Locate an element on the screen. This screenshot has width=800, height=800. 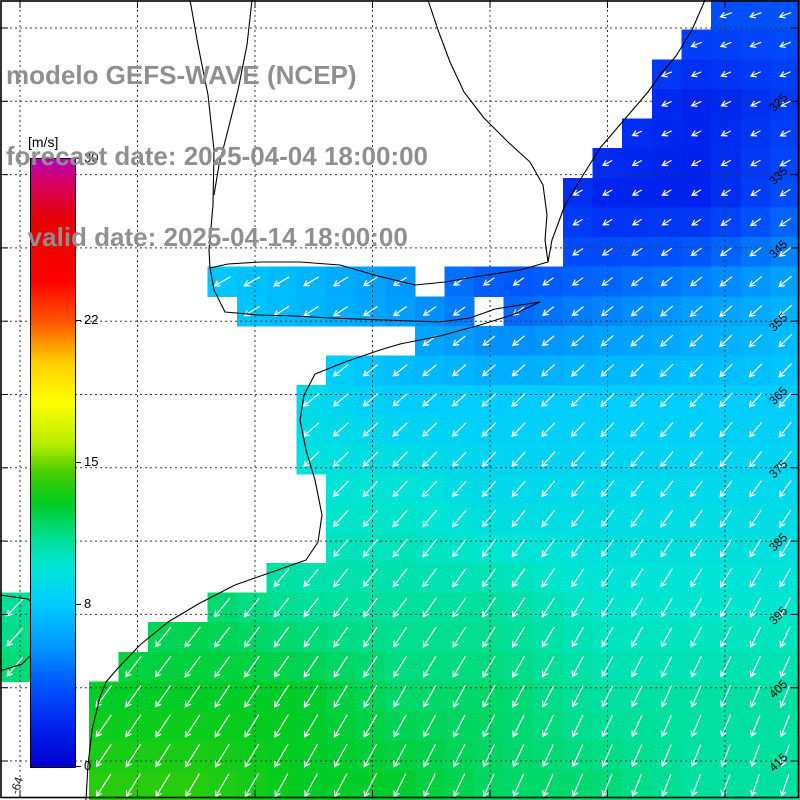
colorbar-tick is located at coordinates (78, 462).